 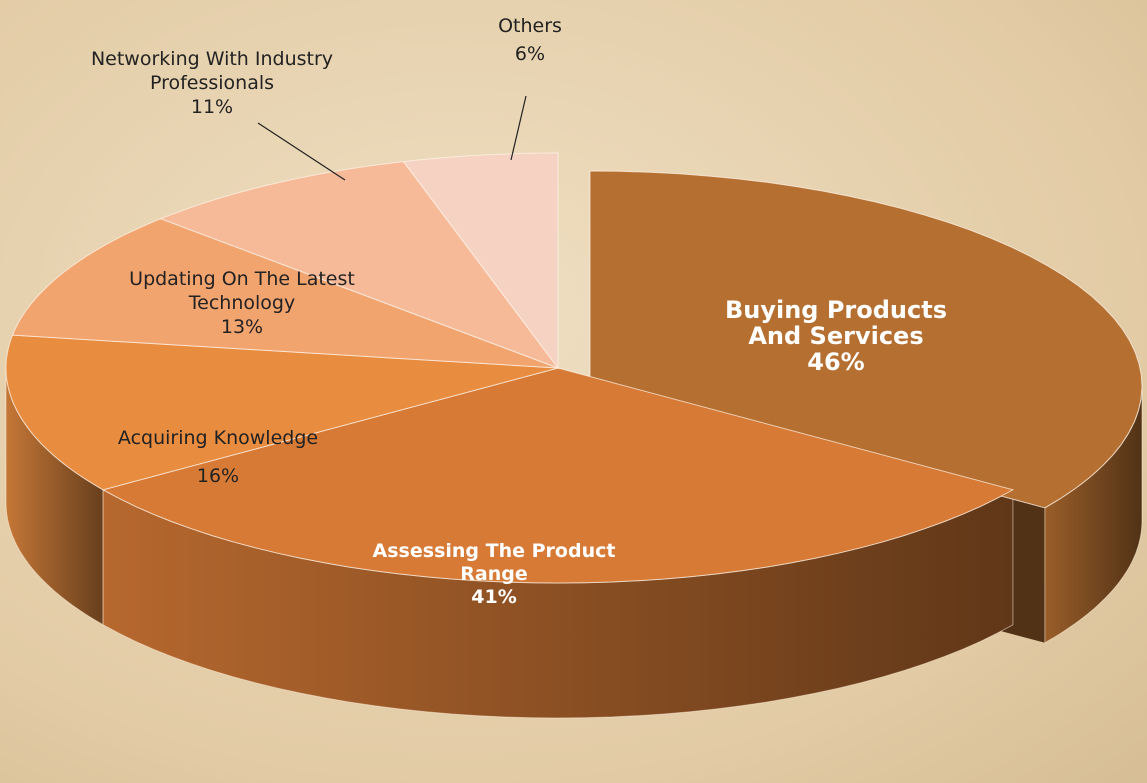 What do you see at coordinates (494, 597) in the screenshot?
I see `value-label: 41%` at bounding box center [494, 597].